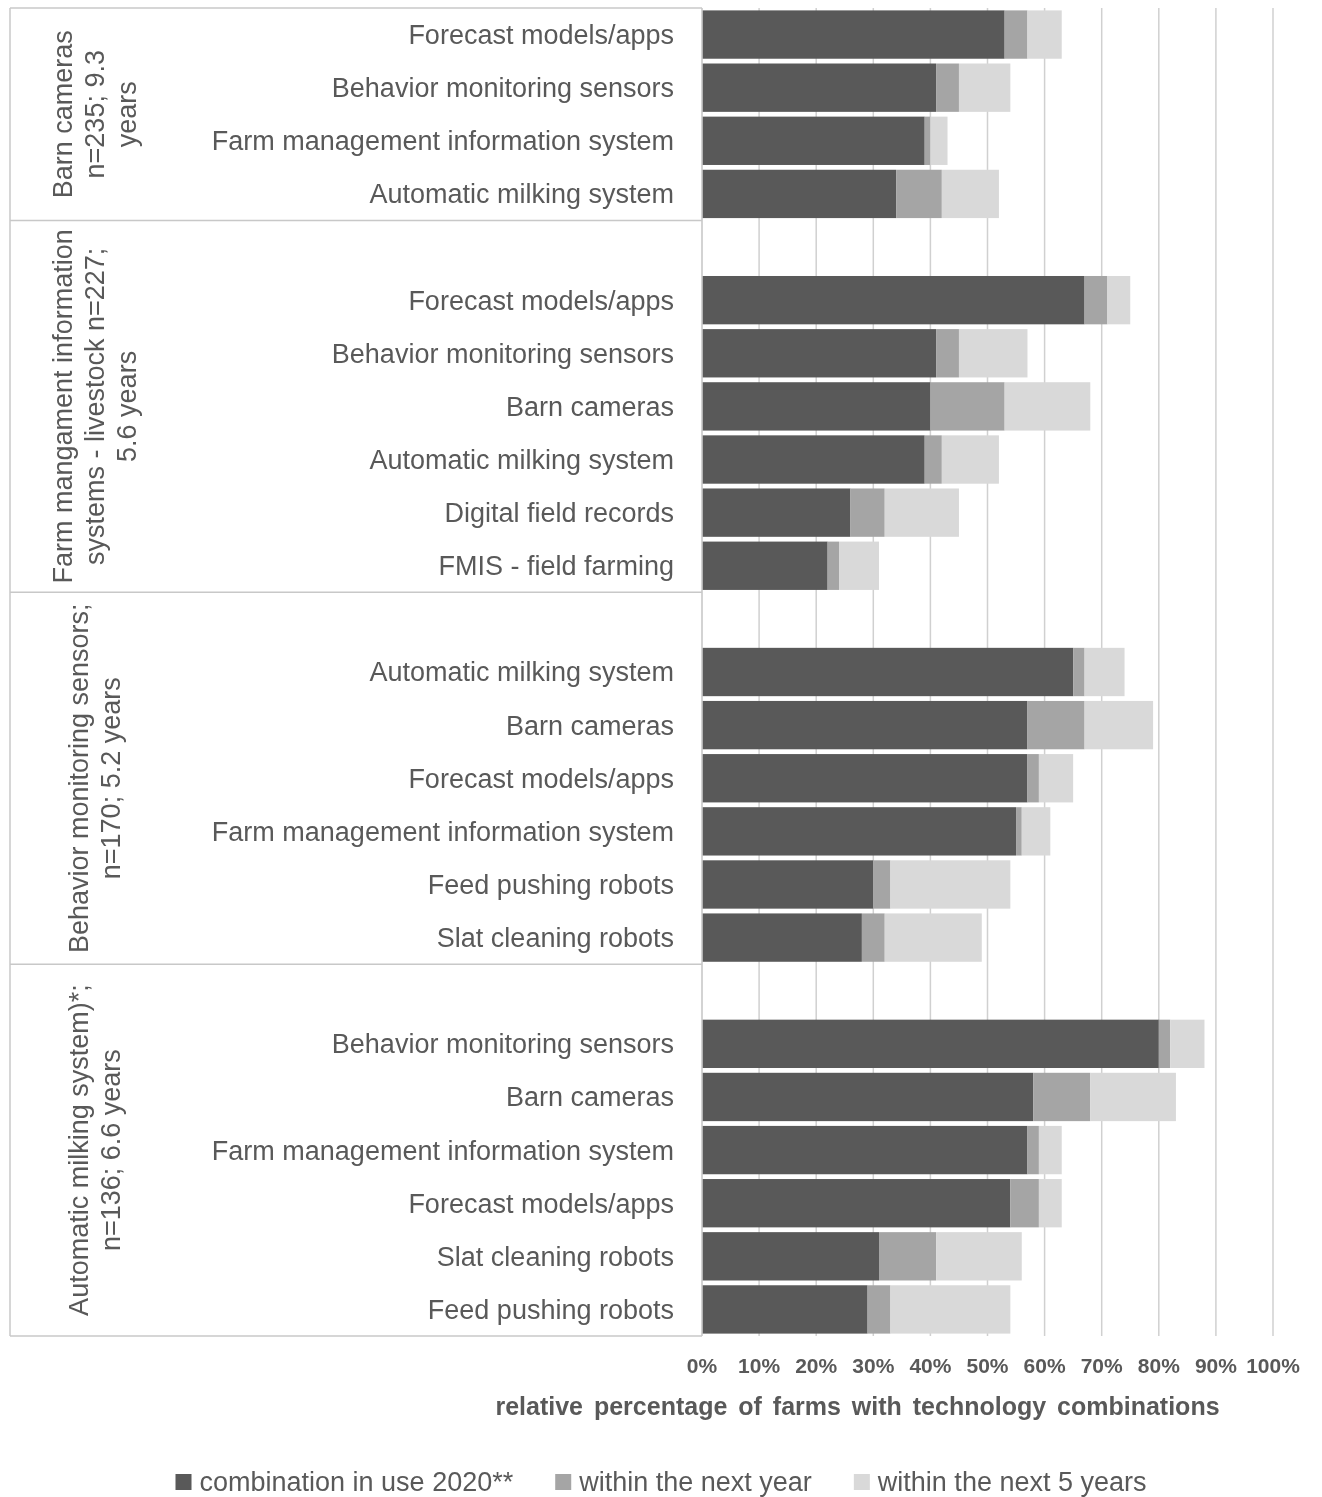 This screenshot has width=1322, height=1497. Describe the element at coordinates (556, 566) in the screenshot. I see `y-tick-label: FMIS - field farming` at that location.